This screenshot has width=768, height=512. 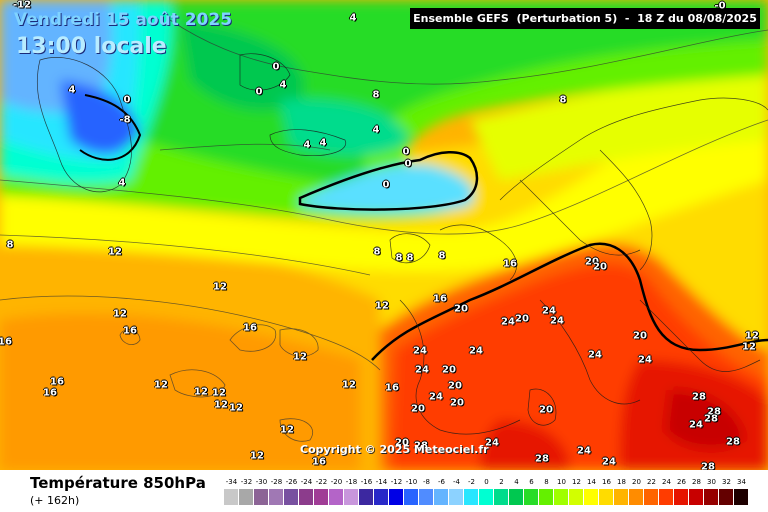 I want to click on copyright-notice: Copyright © 2025 Meteociel.fr, so click(x=394, y=449).